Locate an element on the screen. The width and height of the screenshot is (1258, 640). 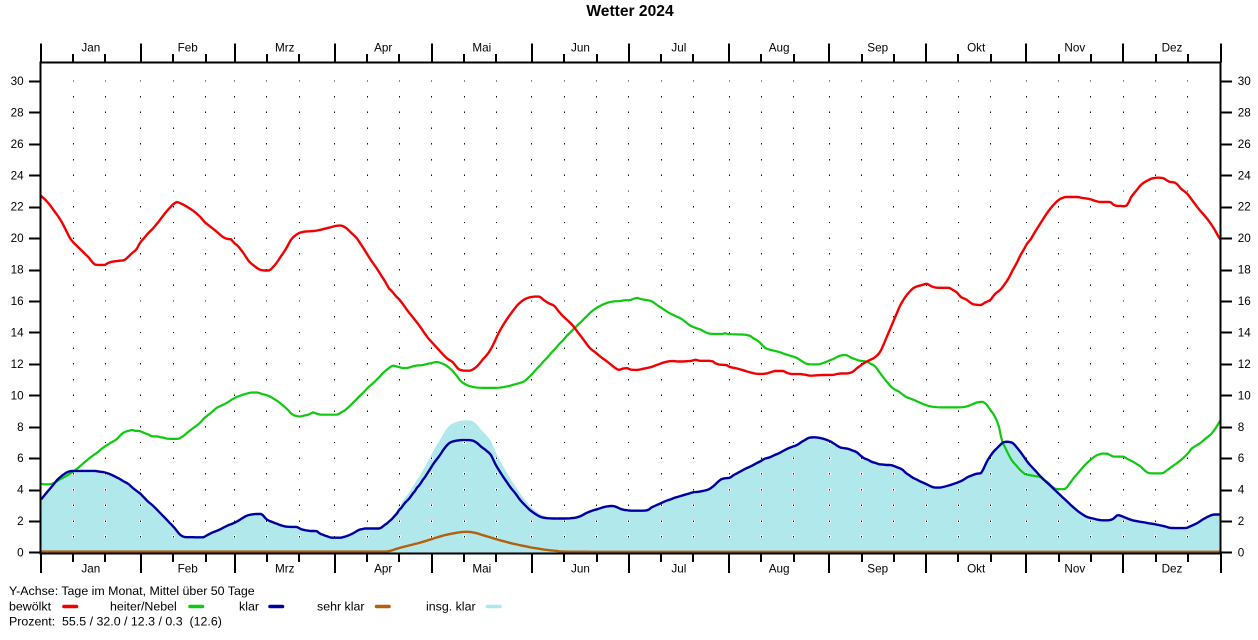
svg-text: bewölkt is located at coordinates (30, 607).